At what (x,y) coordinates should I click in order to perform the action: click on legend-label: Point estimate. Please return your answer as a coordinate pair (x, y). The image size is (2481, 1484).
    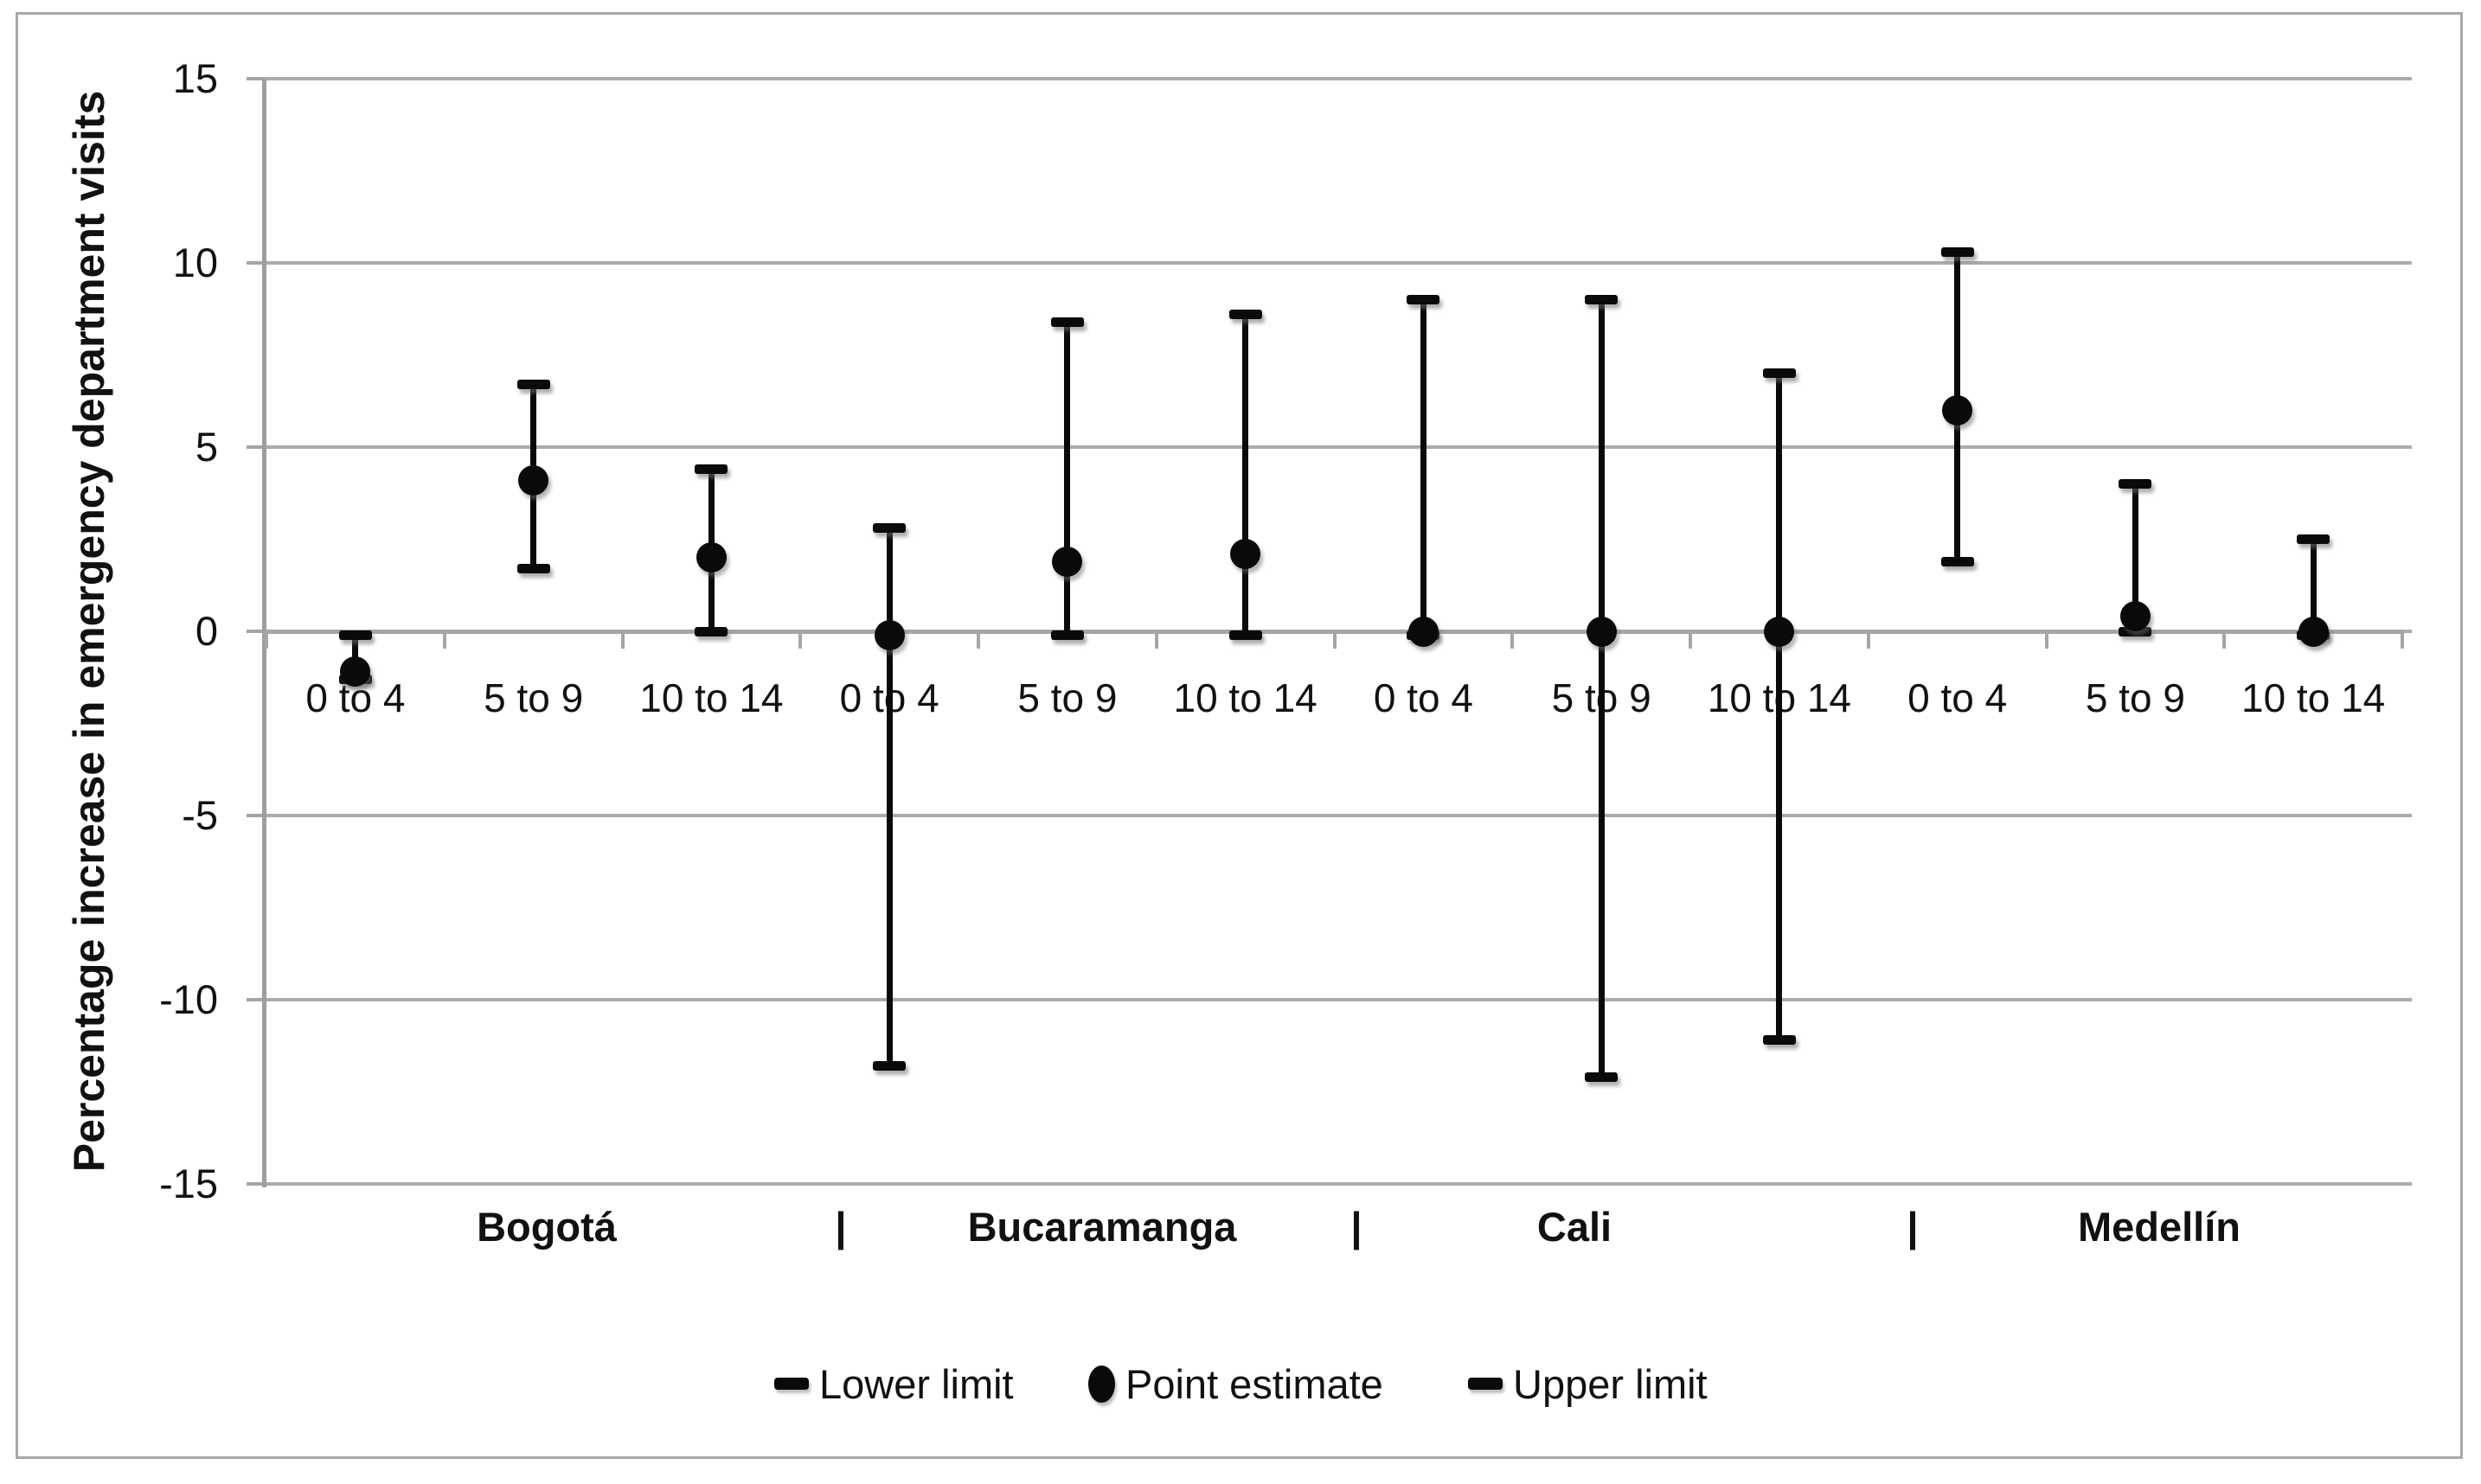
    Looking at the image, I should click on (1254, 1384).